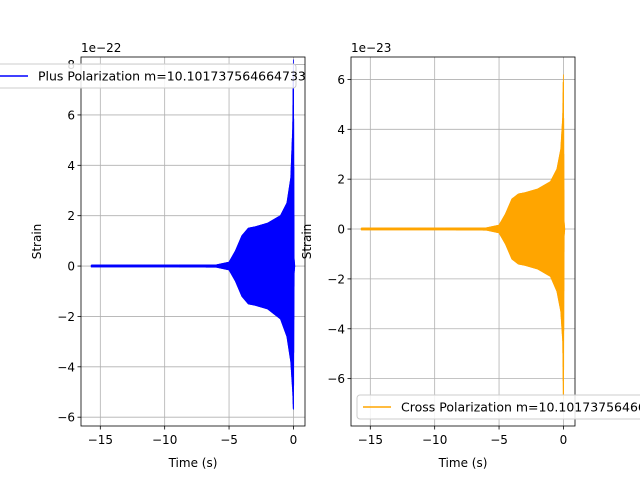 The height and width of the screenshot is (480, 640). What do you see at coordinates (101, 48) in the screenshot?
I see `y-offset-label: 1e−22` at bounding box center [101, 48].